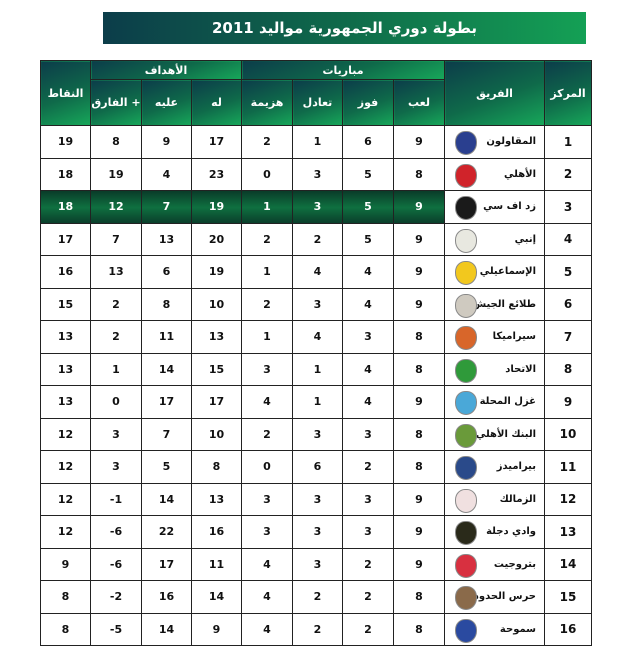 The width and height of the screenshot is (640, 652). Describe the element at coordinates (166, 70) in the screenshot. I see `header-goals: الأهداف` at that location.